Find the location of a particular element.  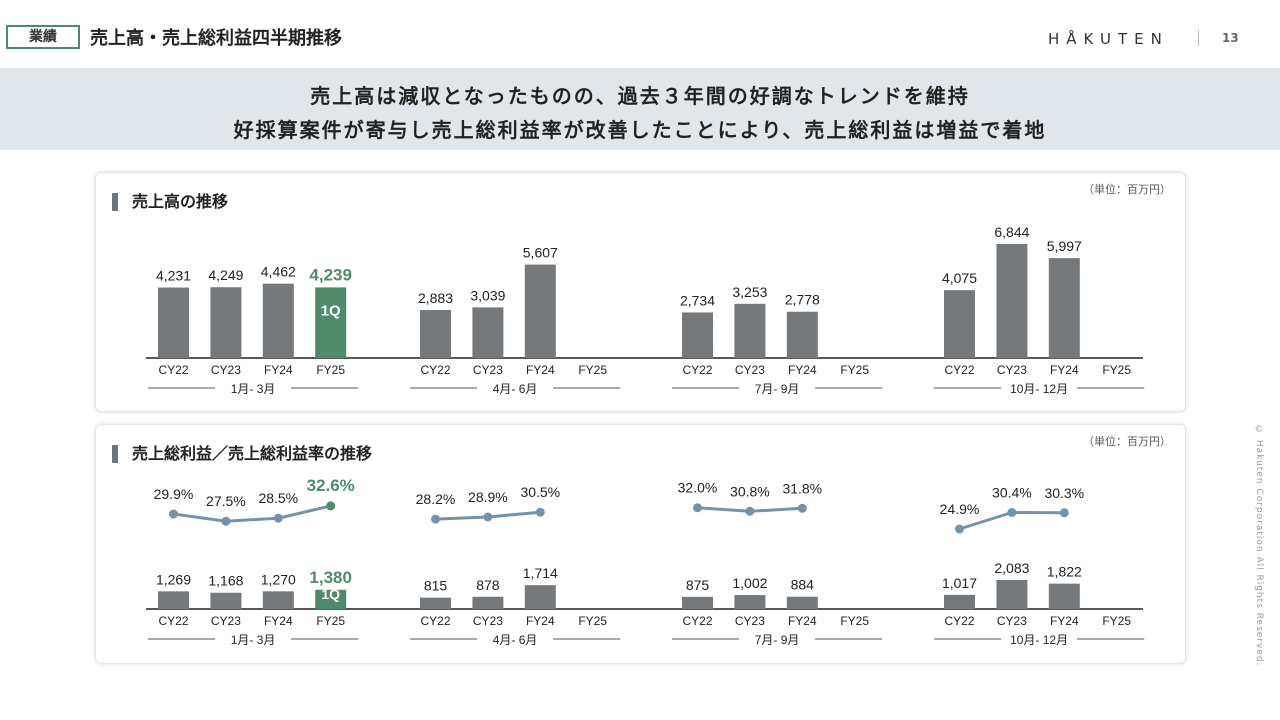

rate-value-label: 29.9% is located at coordinates (174, 494).